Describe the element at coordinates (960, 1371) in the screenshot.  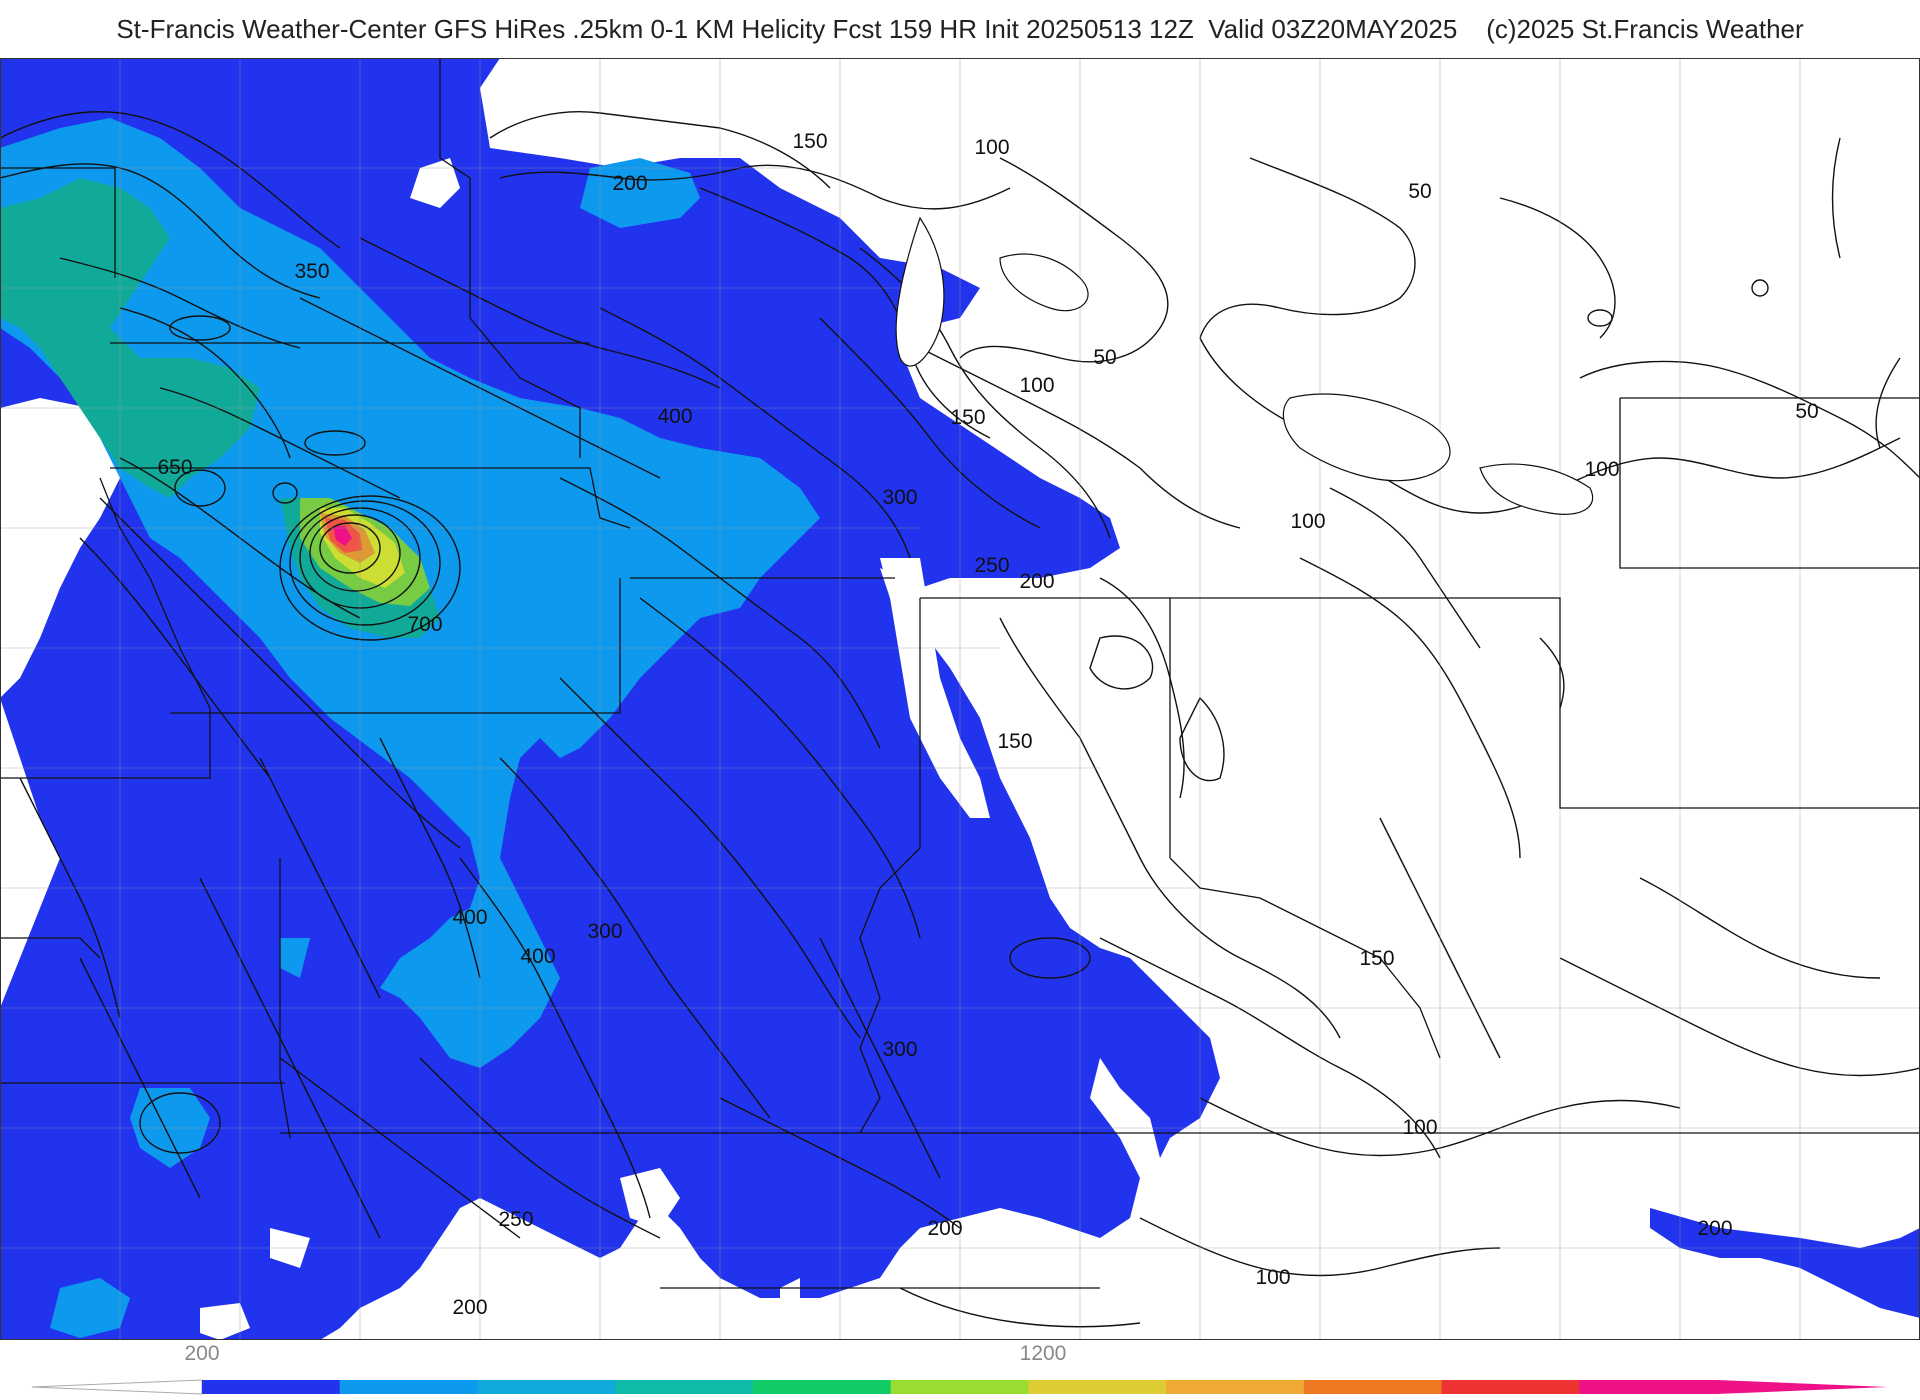
I see `colorbar: 200 1200` at that location.